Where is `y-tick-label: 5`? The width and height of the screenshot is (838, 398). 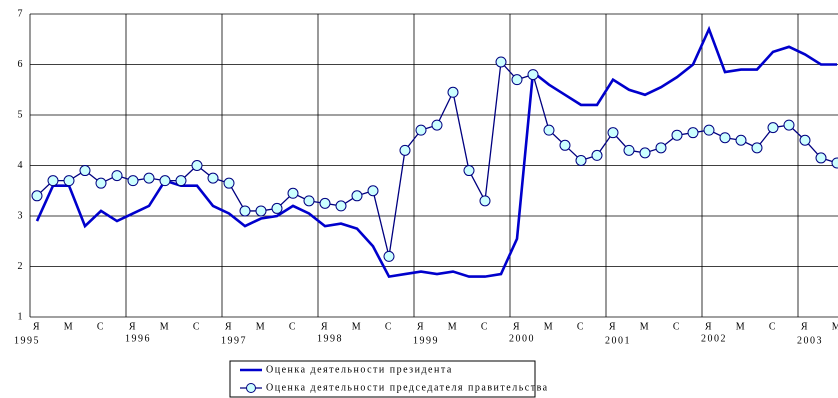 y-tick-label: 5 is located at coordinates (21, 114).